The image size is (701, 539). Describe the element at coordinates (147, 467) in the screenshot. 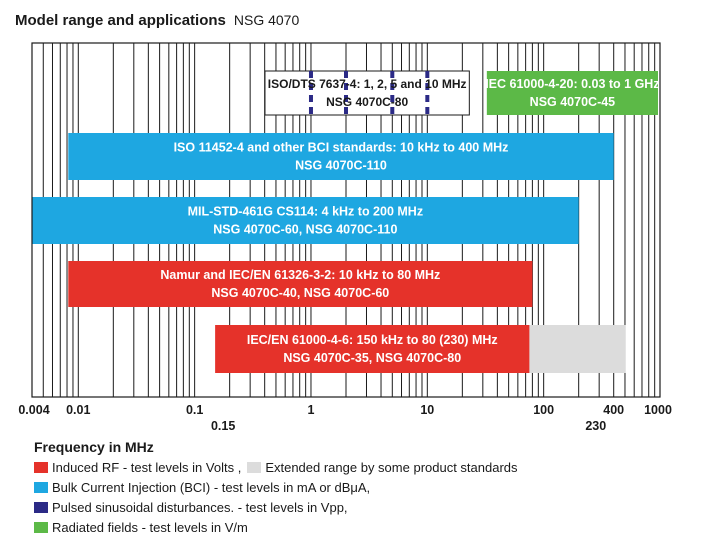

I see `legend-label: Induced RF - test levels in Volts ,` at that location.